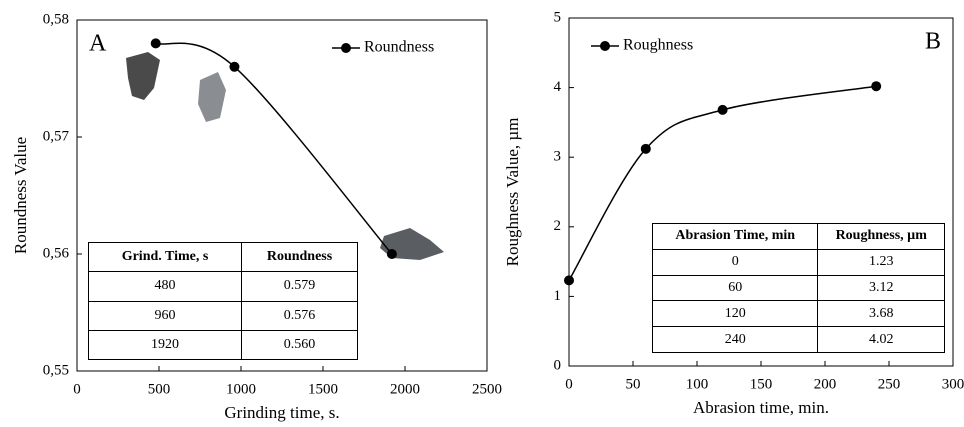 This screenshot has width=964, height=427. Describe the element at coordinates (953, 384) in the screenshot. I see `x-tick-label: 300` at that location.